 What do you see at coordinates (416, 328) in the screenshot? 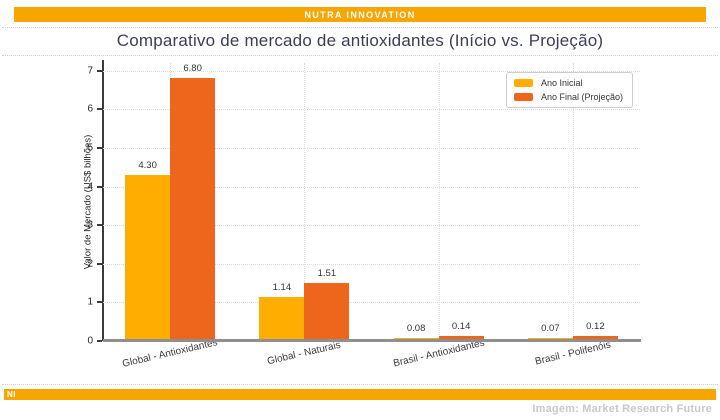
I see `bar-value-label: 0.08` at bounding box center [416, 328].